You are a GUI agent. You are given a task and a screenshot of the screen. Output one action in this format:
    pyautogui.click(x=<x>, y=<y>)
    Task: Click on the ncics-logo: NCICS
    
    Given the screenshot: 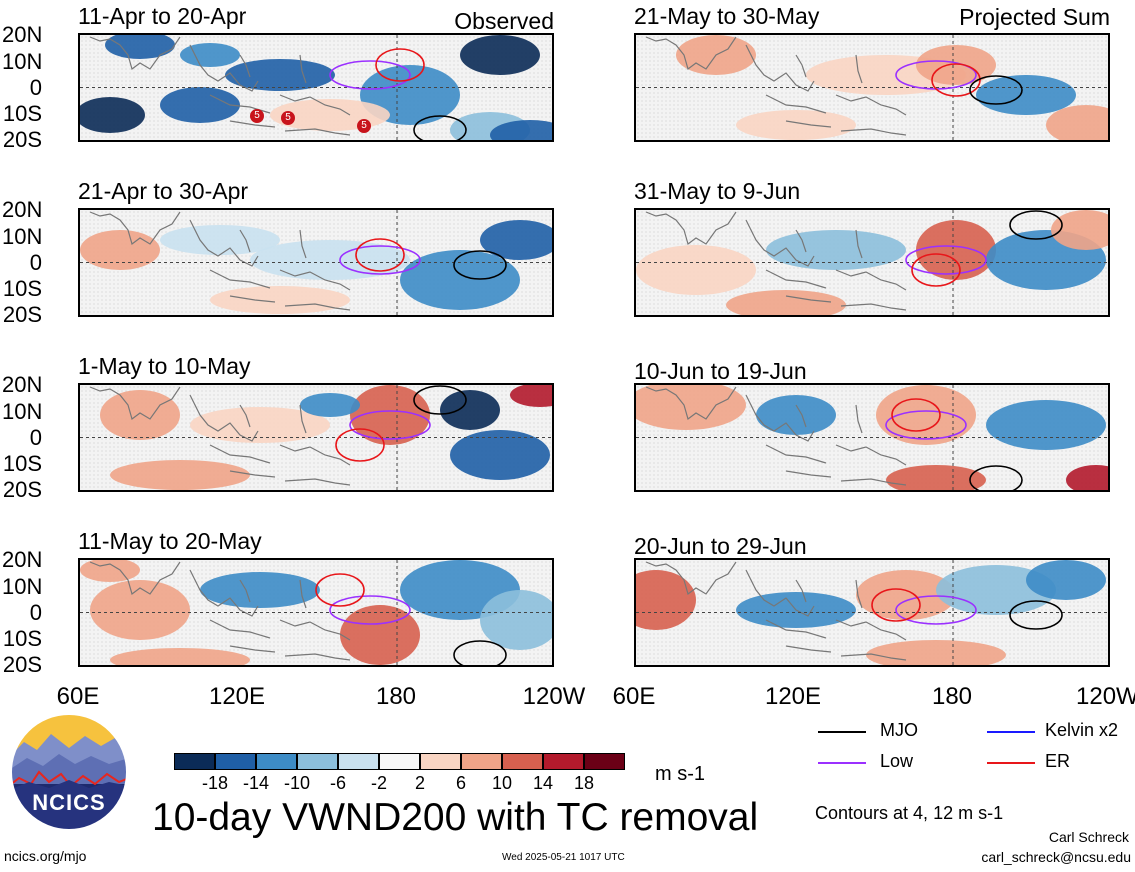 What is the action you would take?
    pyautogui.click(x=69, y=772)
    